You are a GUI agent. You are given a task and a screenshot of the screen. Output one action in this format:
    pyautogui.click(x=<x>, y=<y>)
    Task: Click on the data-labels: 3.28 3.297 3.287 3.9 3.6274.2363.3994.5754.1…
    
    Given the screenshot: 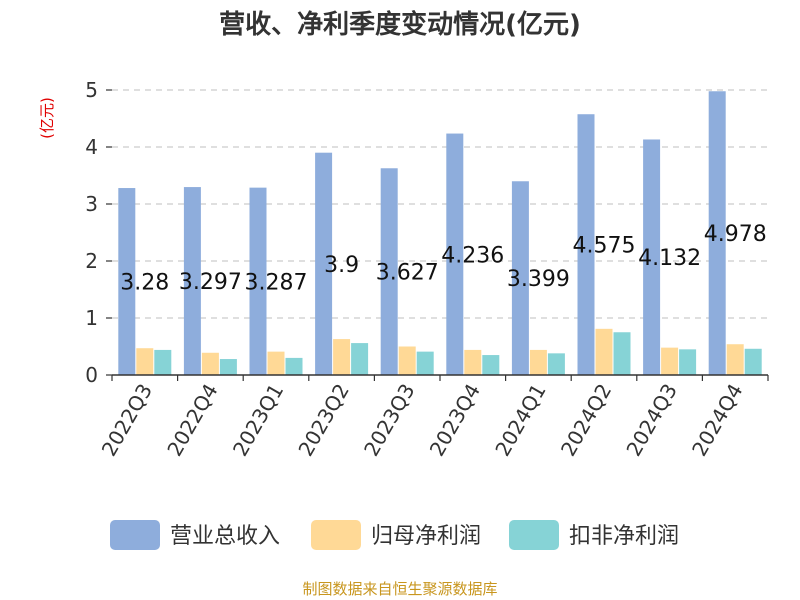 What is the action you would take?
    pyautogui.click(x=443, y=258)
    